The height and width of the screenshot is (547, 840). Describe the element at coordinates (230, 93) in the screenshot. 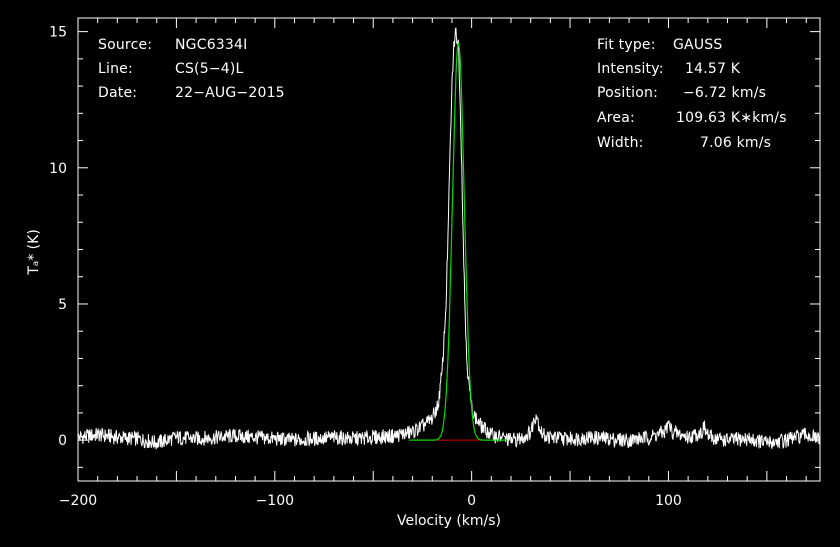

I see `date-value: 22−AUG−2015` at that location.